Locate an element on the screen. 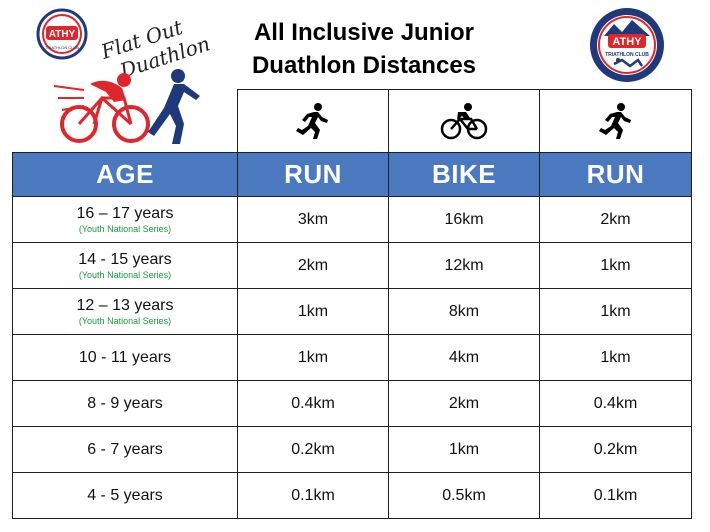  age-label: 10 - 11 years is located at coordinates (125, 357).